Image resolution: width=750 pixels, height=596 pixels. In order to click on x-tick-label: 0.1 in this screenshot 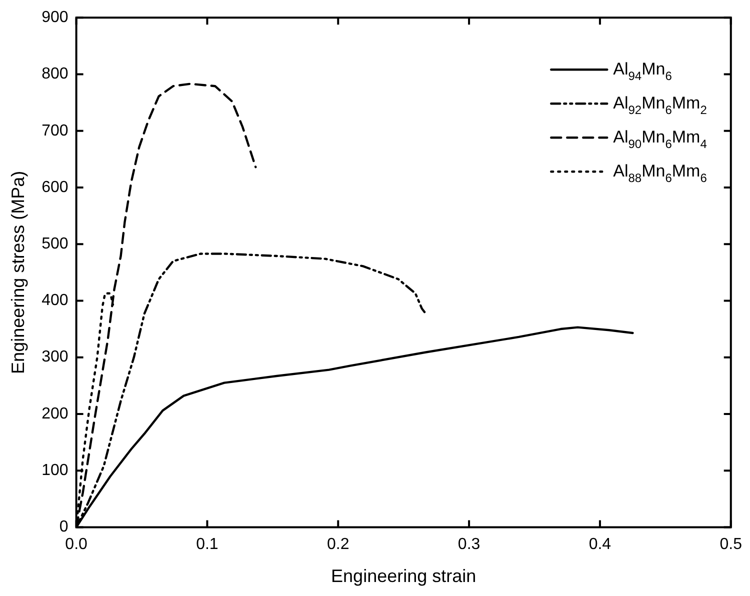, I will do `click(207, 545)`.